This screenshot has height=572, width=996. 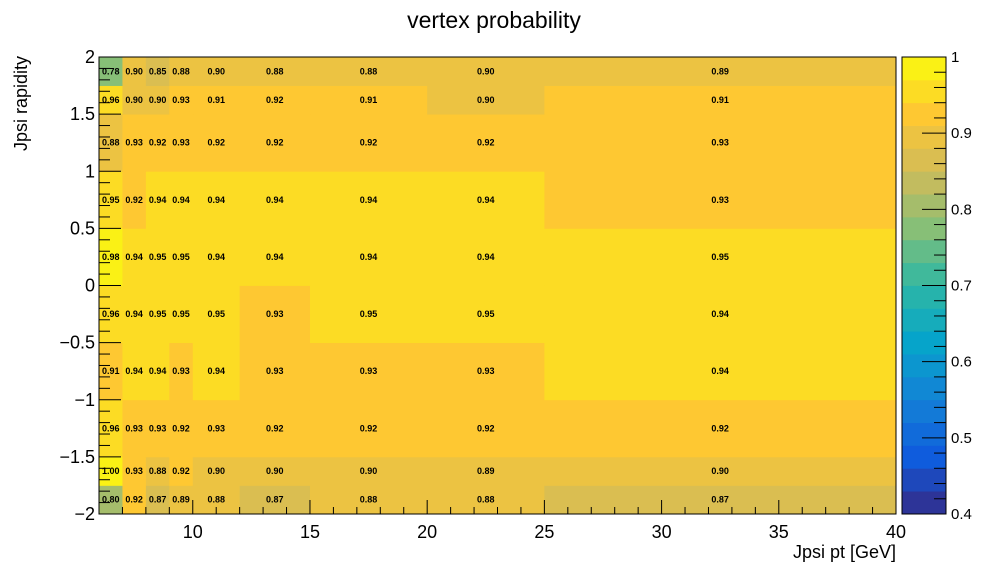 I want to click on z-tick-label: 0.9, so click(x=961, y=133).